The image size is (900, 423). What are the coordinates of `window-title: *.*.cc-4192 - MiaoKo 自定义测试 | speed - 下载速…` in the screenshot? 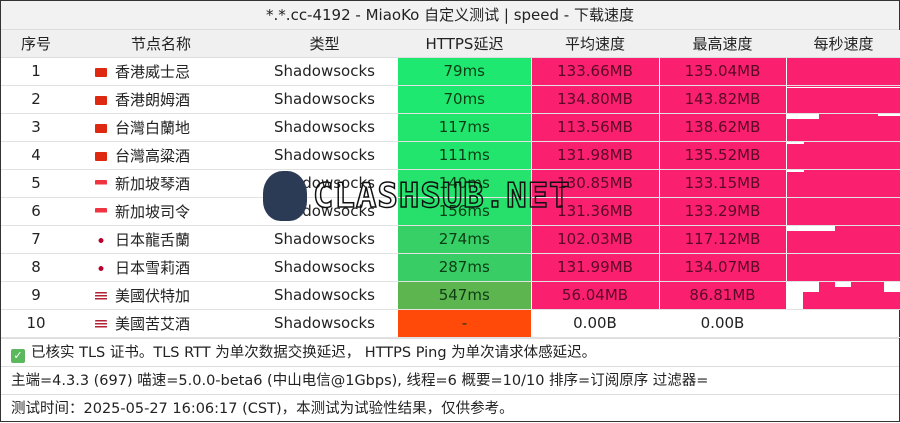 It's located at (450, 15).